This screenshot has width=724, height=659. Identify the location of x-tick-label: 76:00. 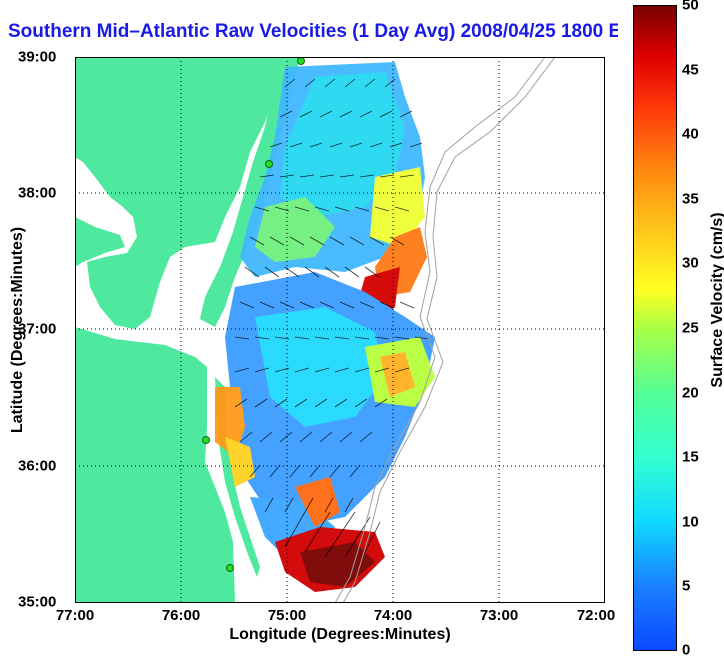
(181, 615).